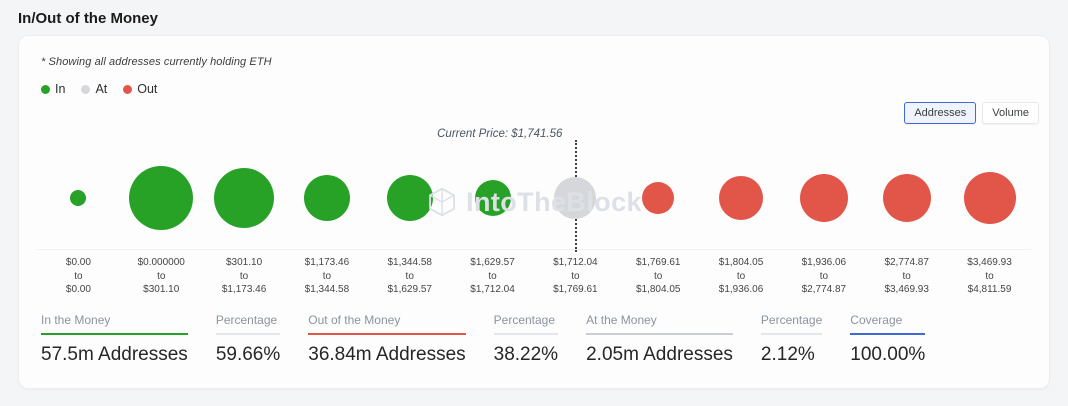  I want to click on summary-coverage: Coverage 100.00%, so click(895, 339).